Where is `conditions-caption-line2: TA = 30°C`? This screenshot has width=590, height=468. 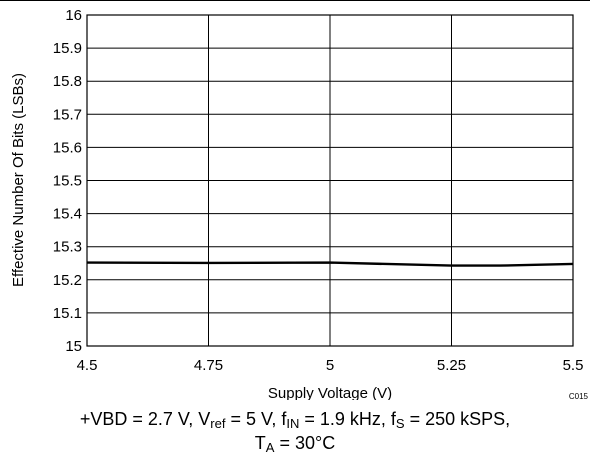 conditions-caption-line2: TA = 30°C is located at coordinates (295, 443).